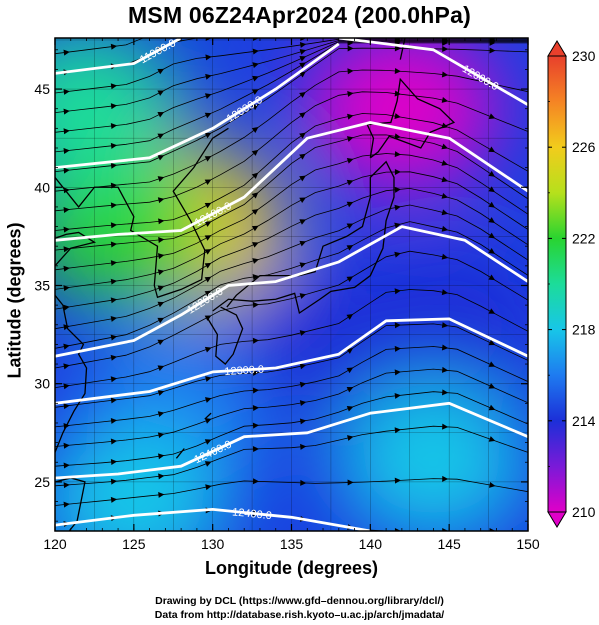 The height and width of the screenshot is (625, 599). I want to click on temperature-patch, so click(118, 113).